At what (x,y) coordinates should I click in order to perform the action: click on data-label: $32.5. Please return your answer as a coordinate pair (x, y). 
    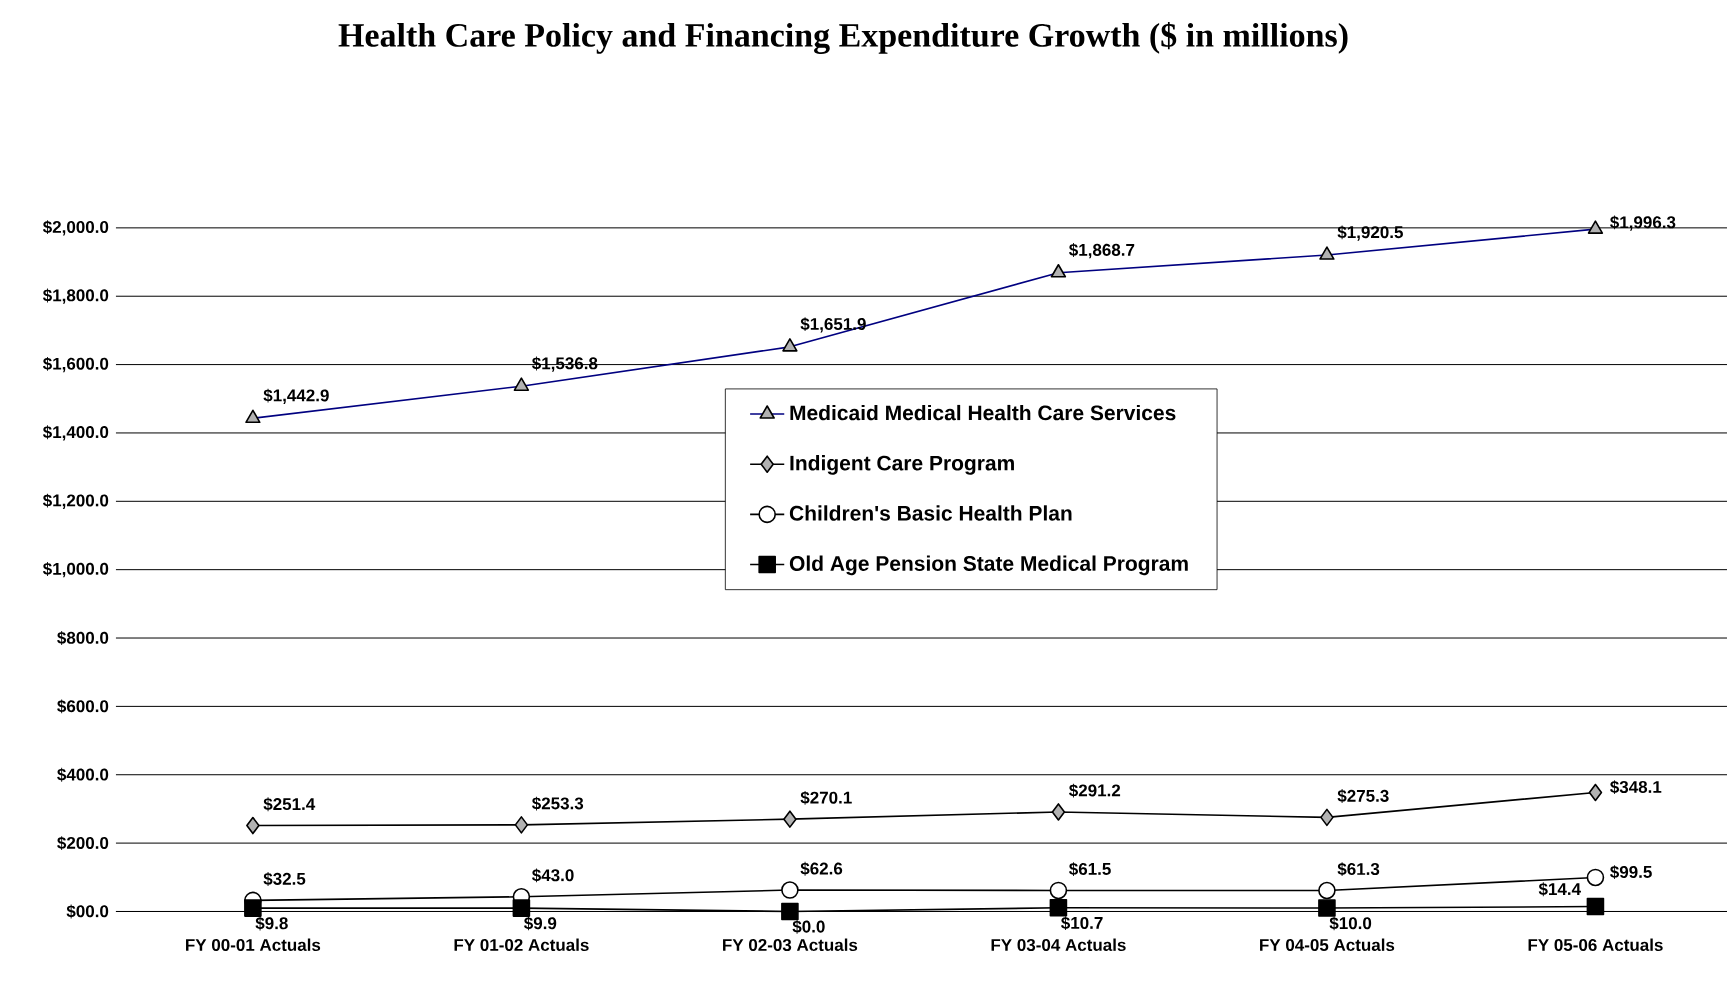
    Looking at the image, I should click on (284, 878).